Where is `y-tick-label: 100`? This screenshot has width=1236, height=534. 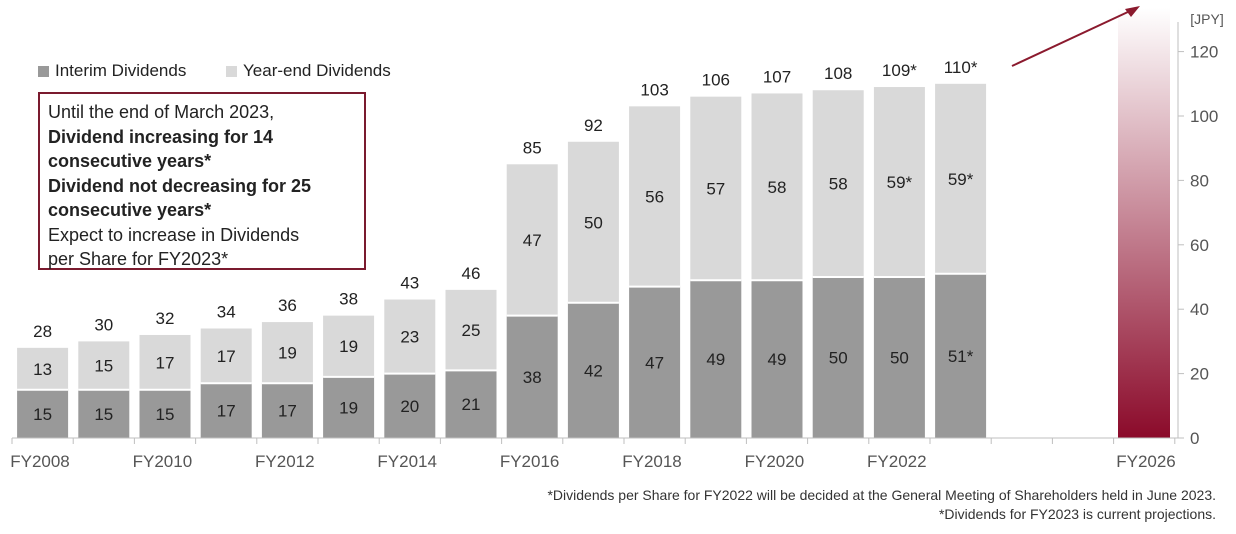 y-tick-label: 100 is located at coordinates (1204, 116).